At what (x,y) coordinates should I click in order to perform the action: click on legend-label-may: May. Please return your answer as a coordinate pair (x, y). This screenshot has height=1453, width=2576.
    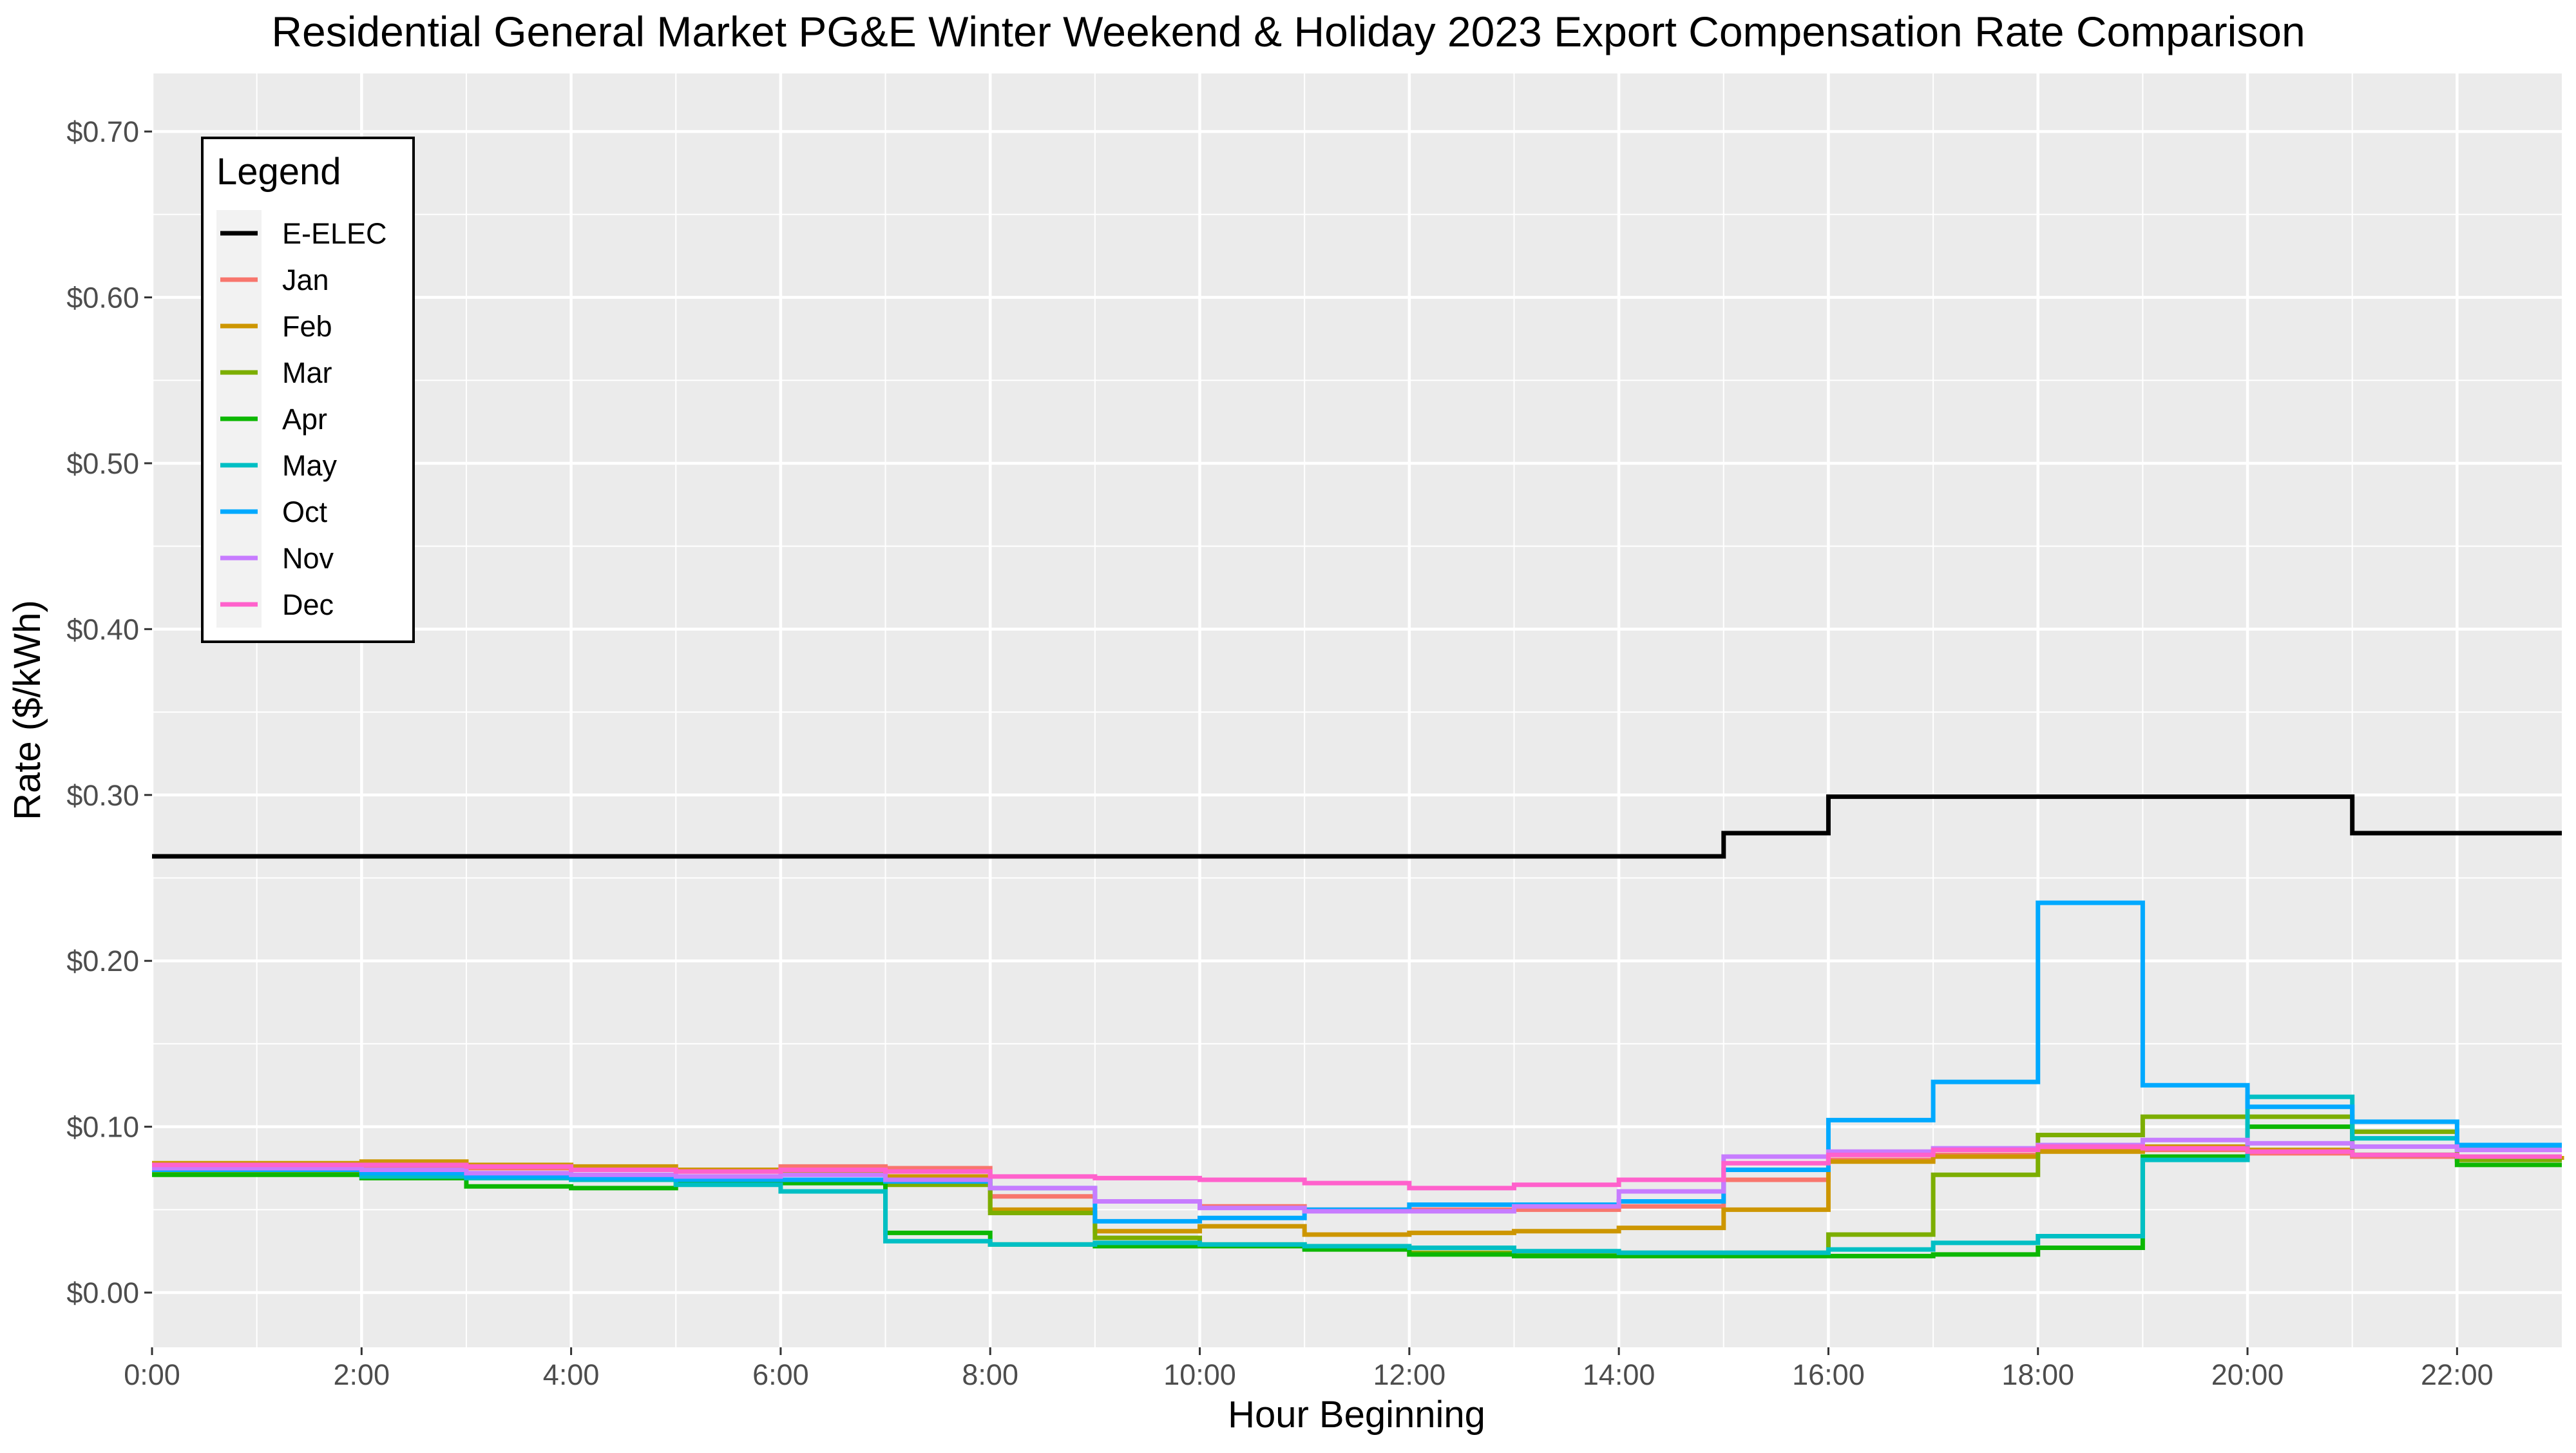
    Looking at the image, I should click on (310, 465).